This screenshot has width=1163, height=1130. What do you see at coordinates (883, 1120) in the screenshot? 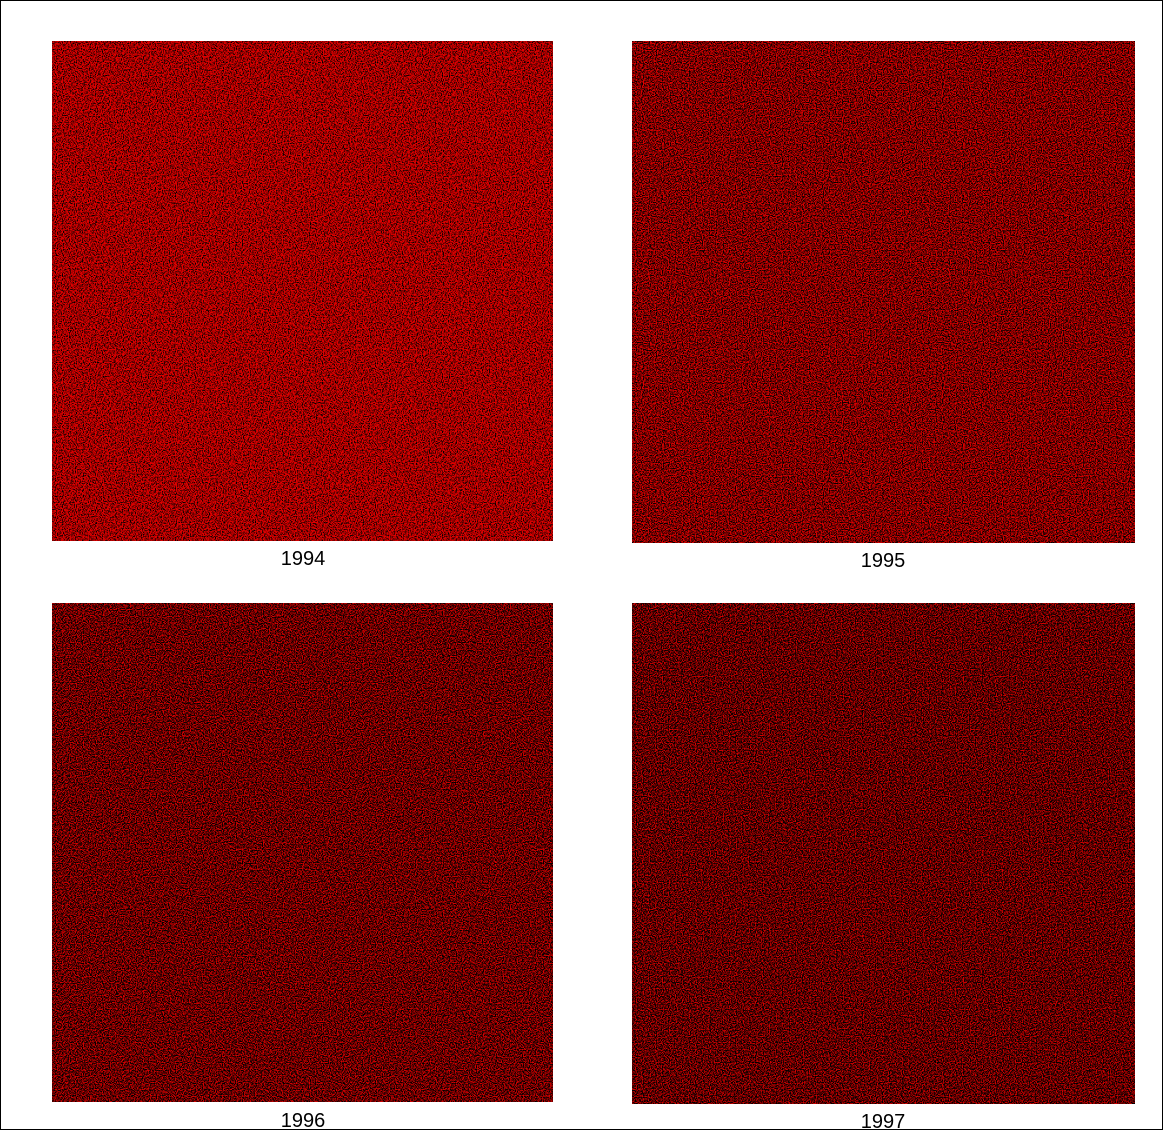
I see `panel-label: 1997` at bounding box center [883, 1120].